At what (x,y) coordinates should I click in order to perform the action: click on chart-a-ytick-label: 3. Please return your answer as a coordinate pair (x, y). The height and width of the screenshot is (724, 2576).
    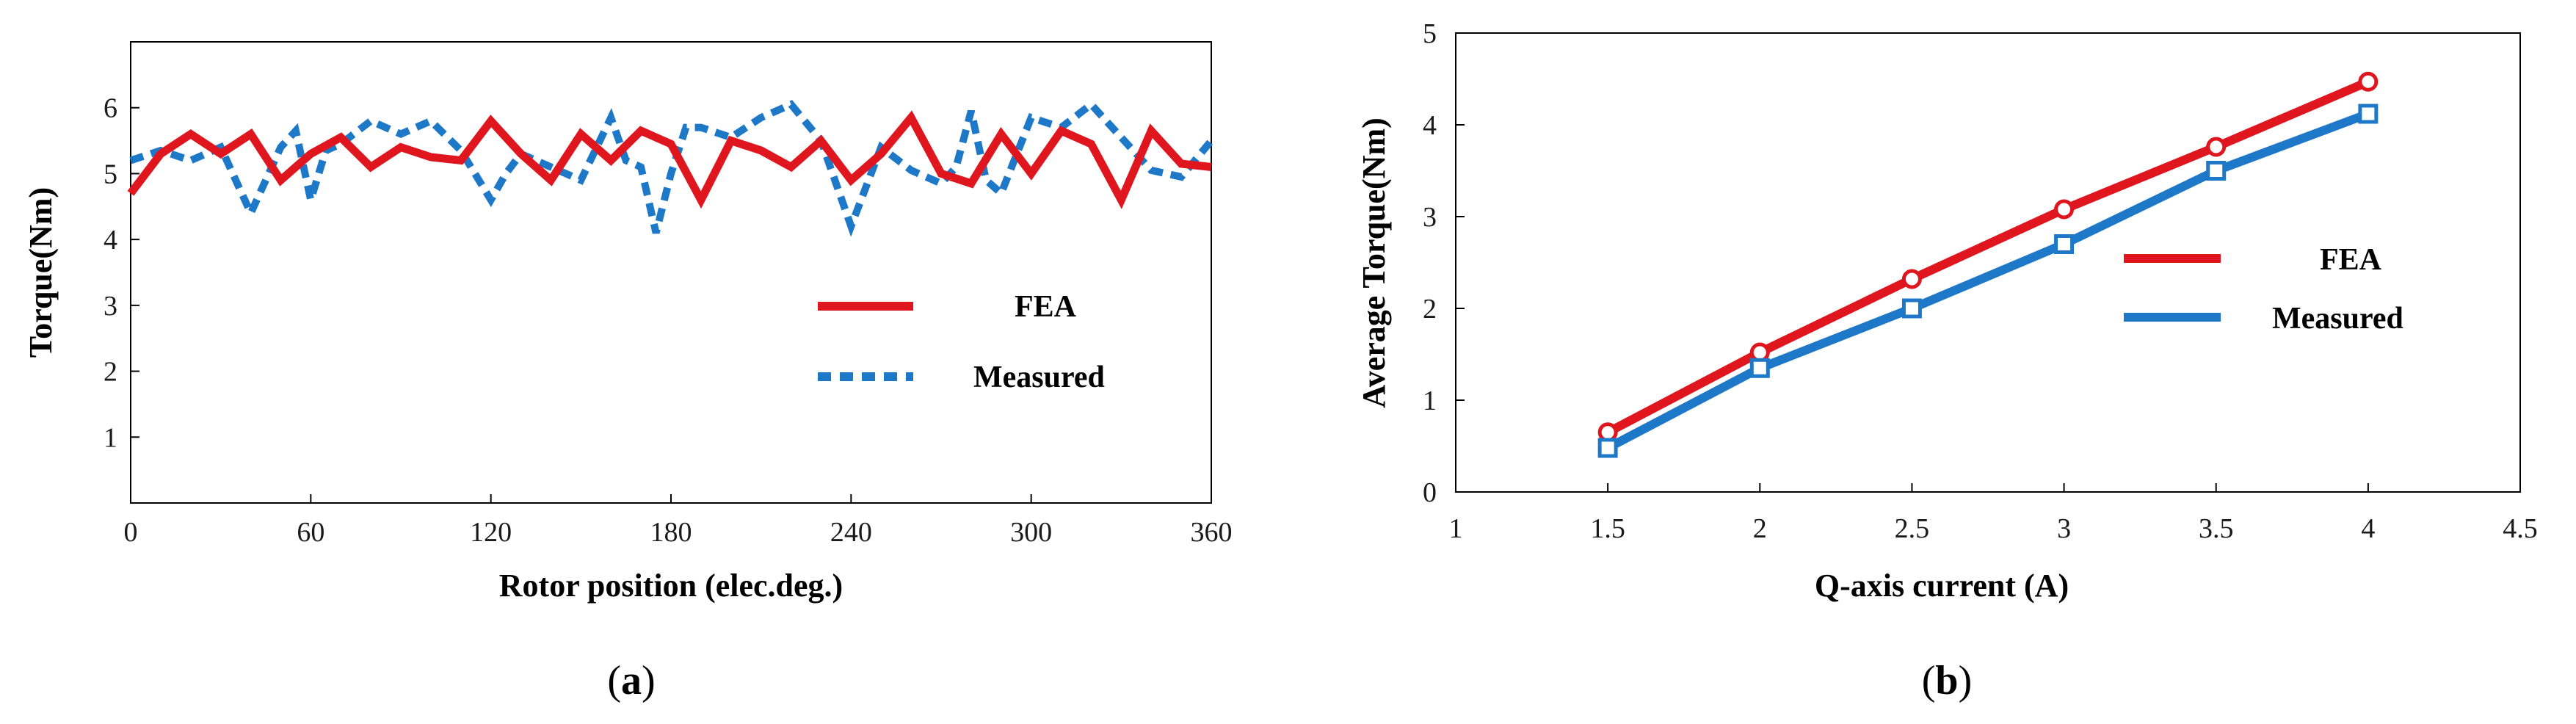
    Looking at the image, I should click on (111, 307).